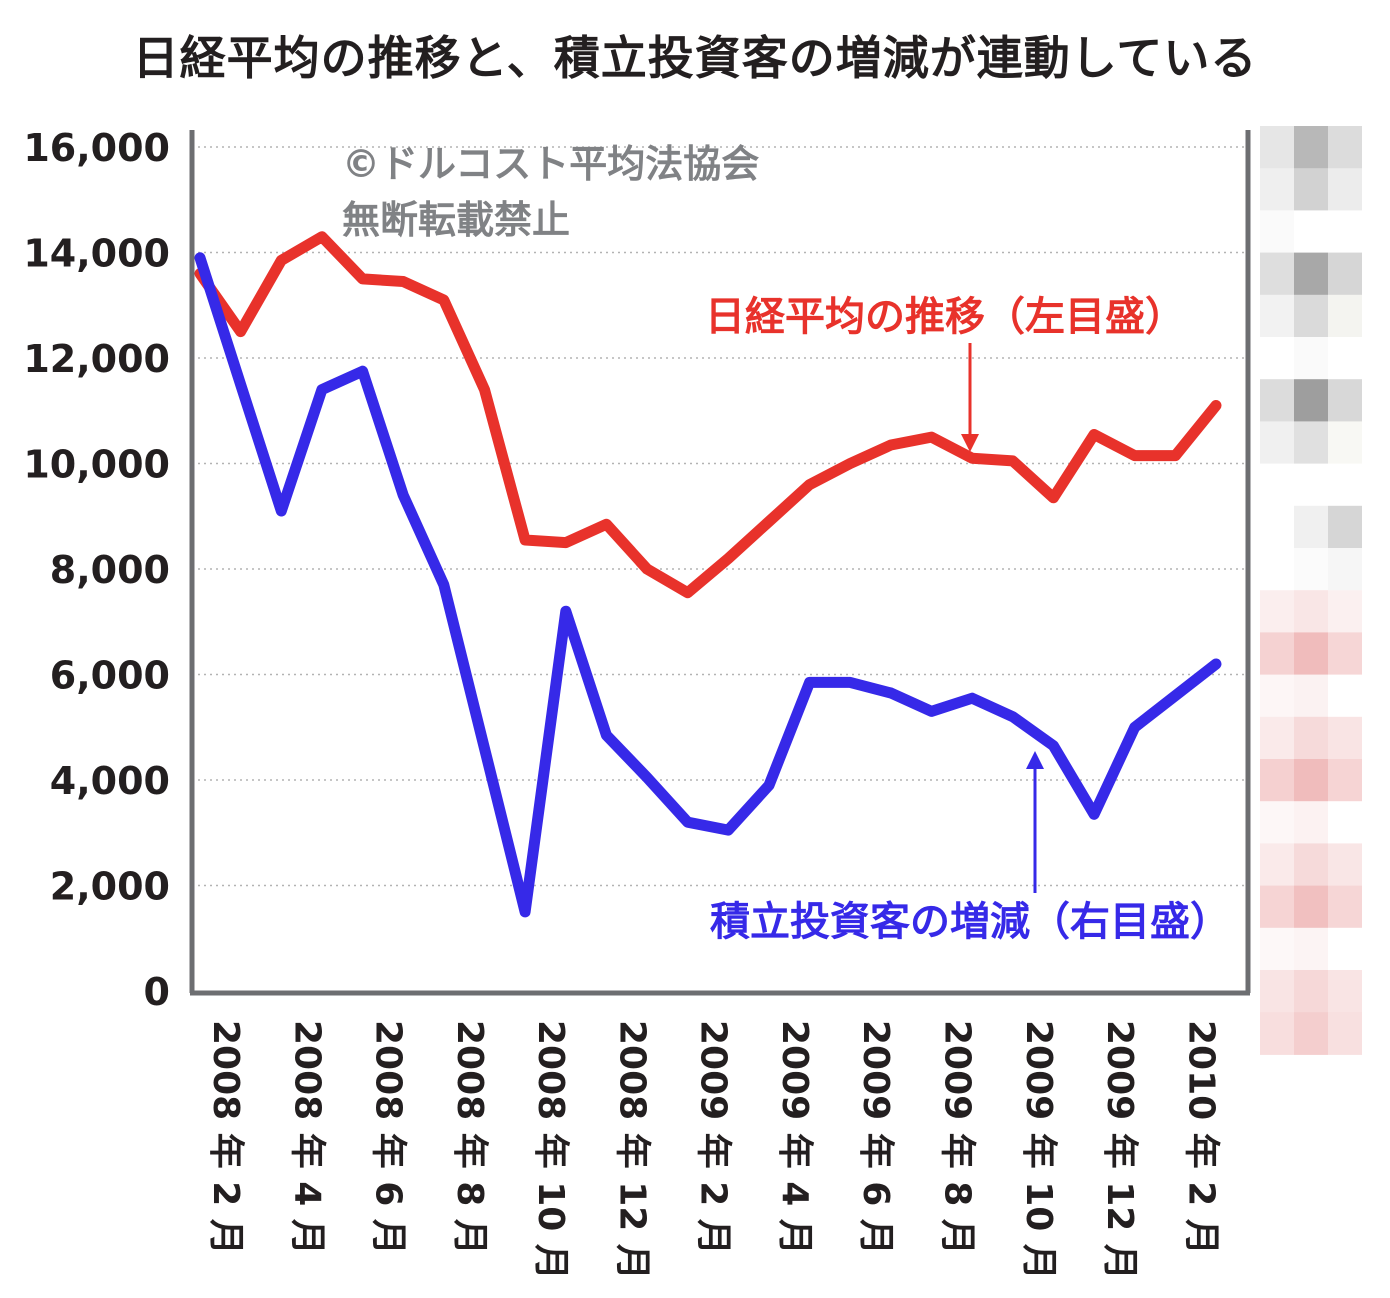 The width and height of the screenshot is (1390, 1298). Describe the element at coordinates (110, 887) in the screenshot. I see `y-tick-label: 2,000` at that location.